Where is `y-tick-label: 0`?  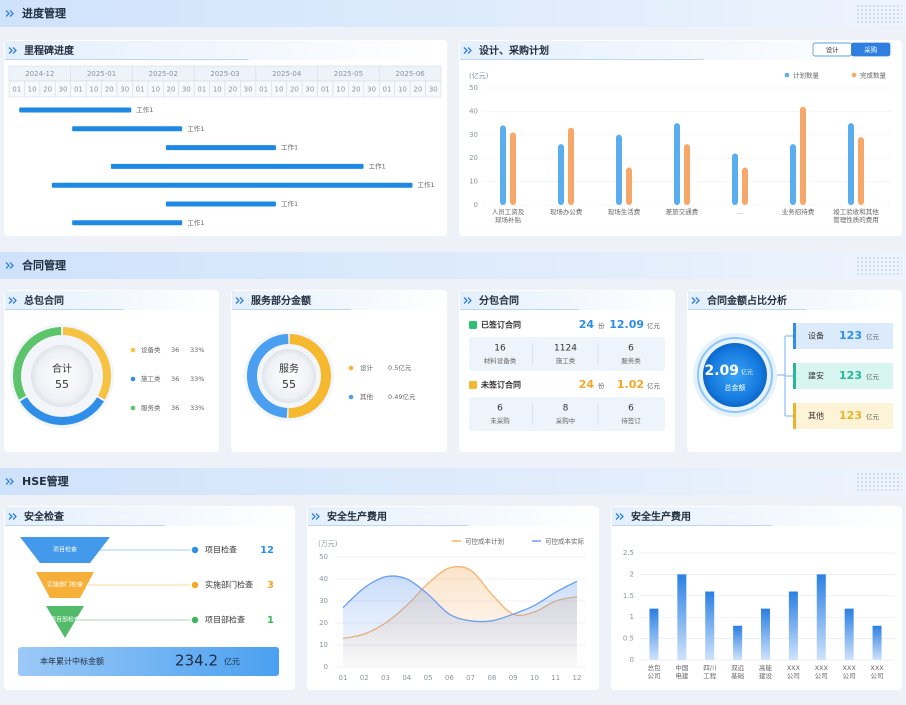
y-tick-label: 0 is located at coordinates (326, 667).